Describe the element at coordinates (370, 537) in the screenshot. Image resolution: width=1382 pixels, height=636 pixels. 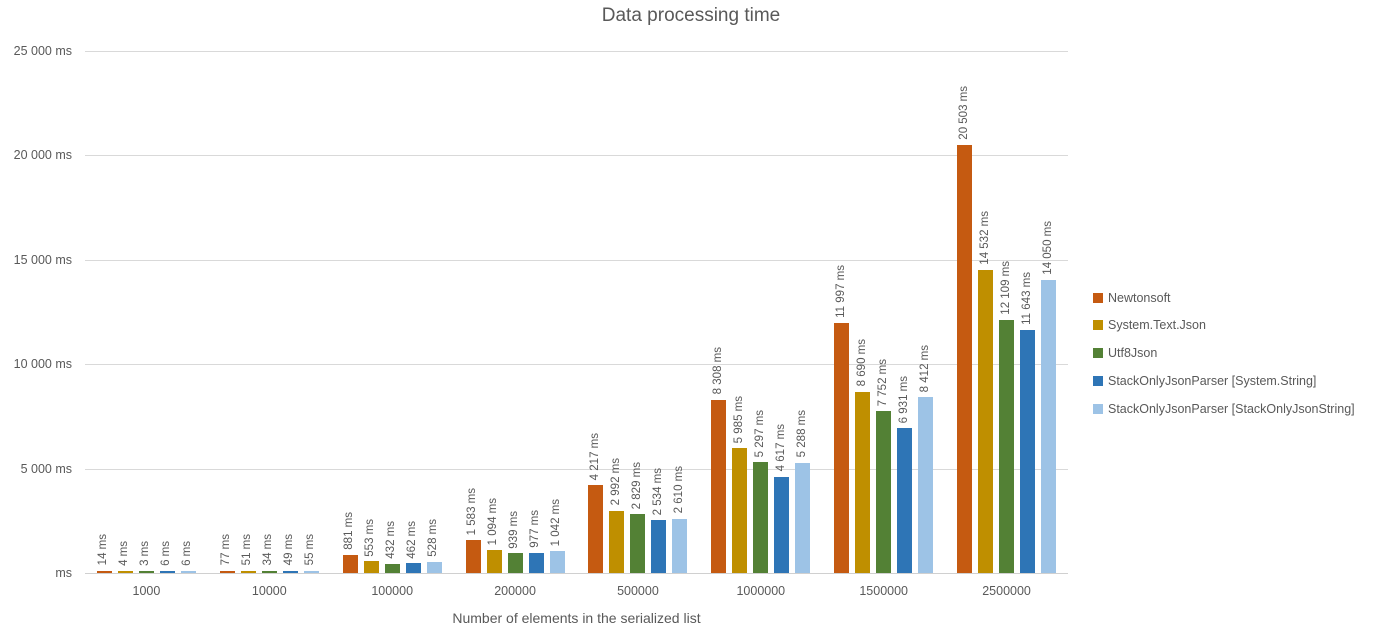
I see `bar-value-label: 553 ms` at that location.